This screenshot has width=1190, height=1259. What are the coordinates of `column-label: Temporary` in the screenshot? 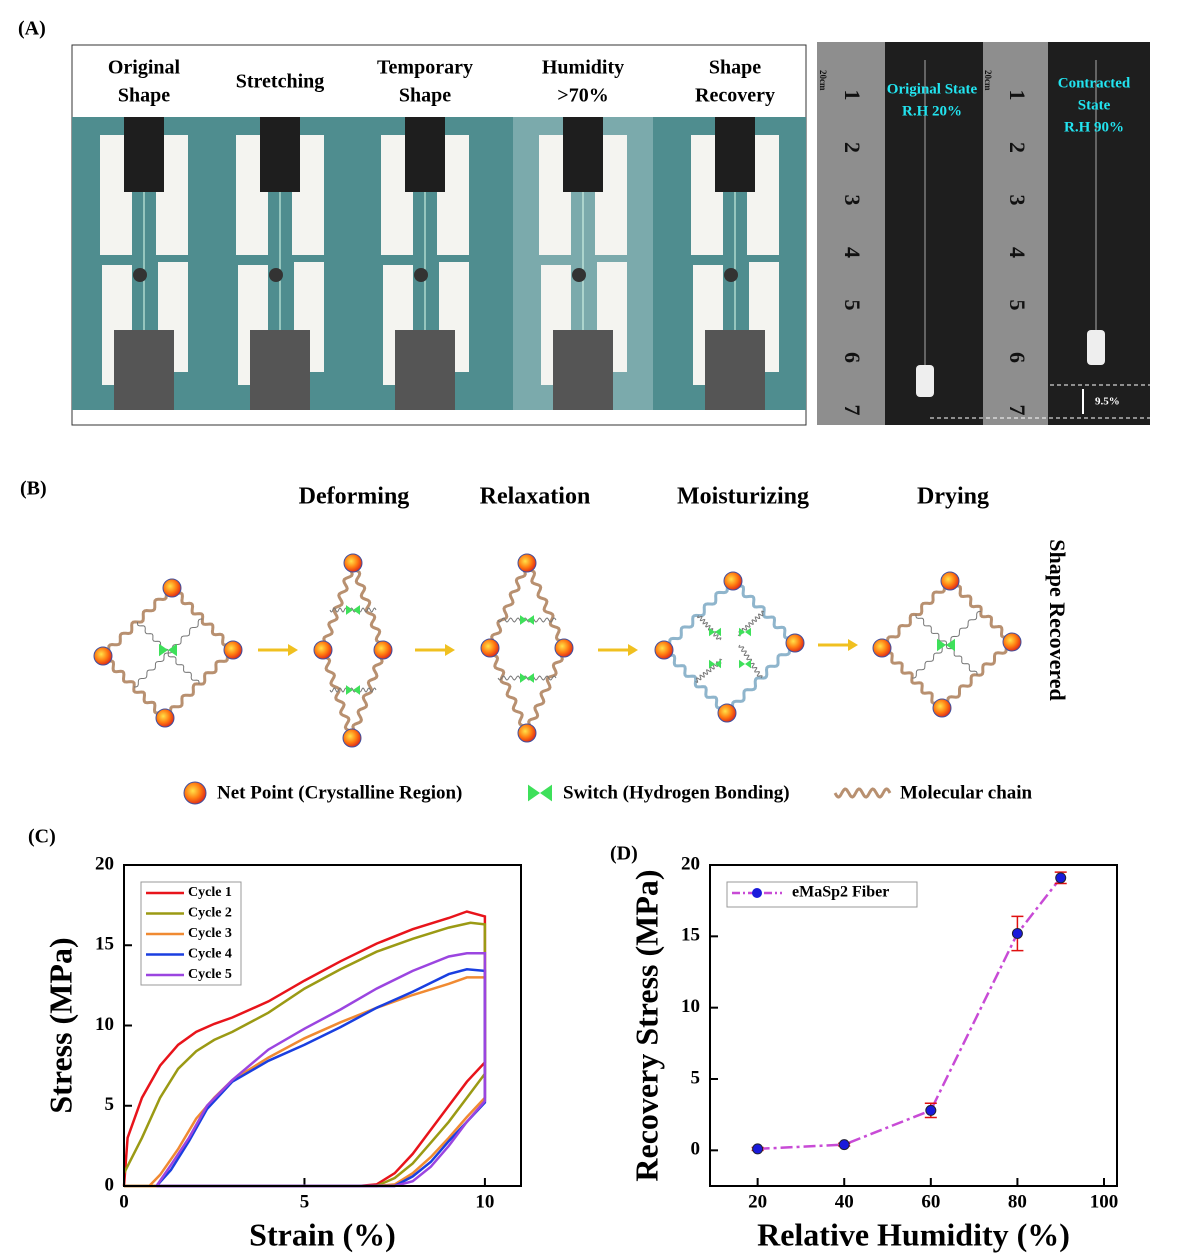 It's located at (425, 68).